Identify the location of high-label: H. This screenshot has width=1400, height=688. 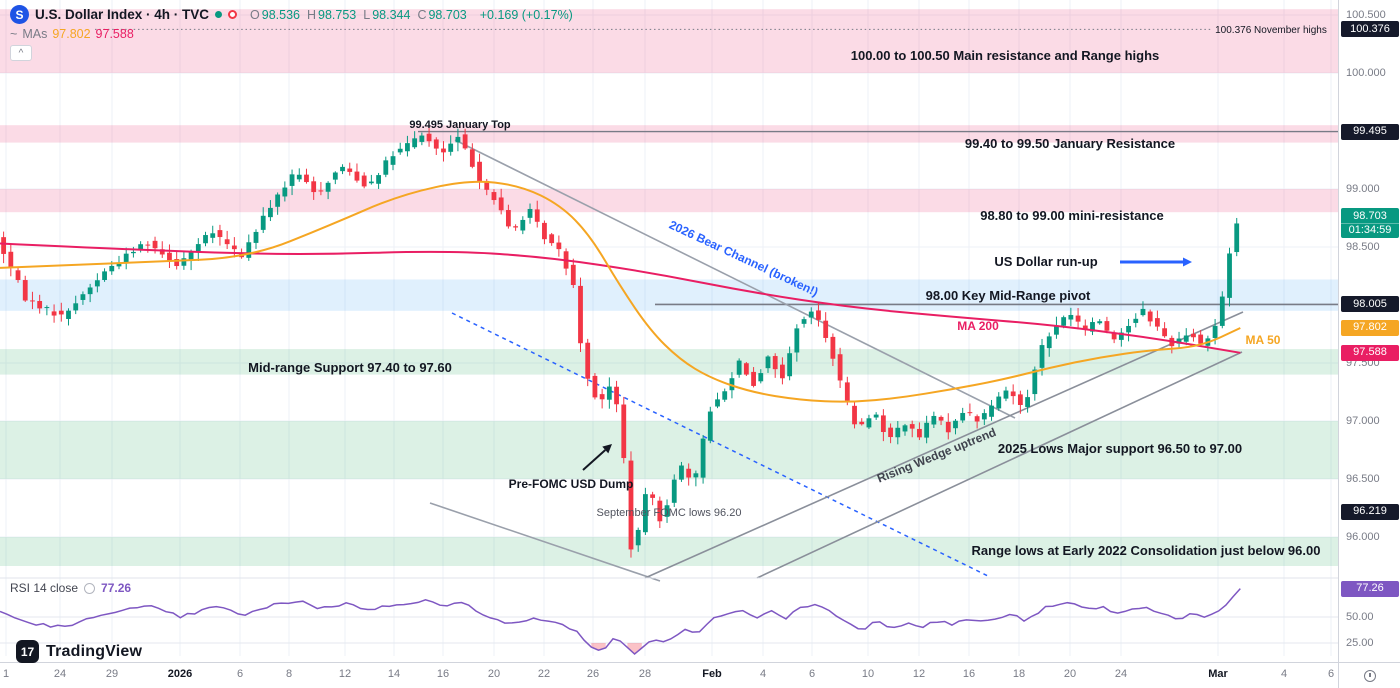
(312, 14).